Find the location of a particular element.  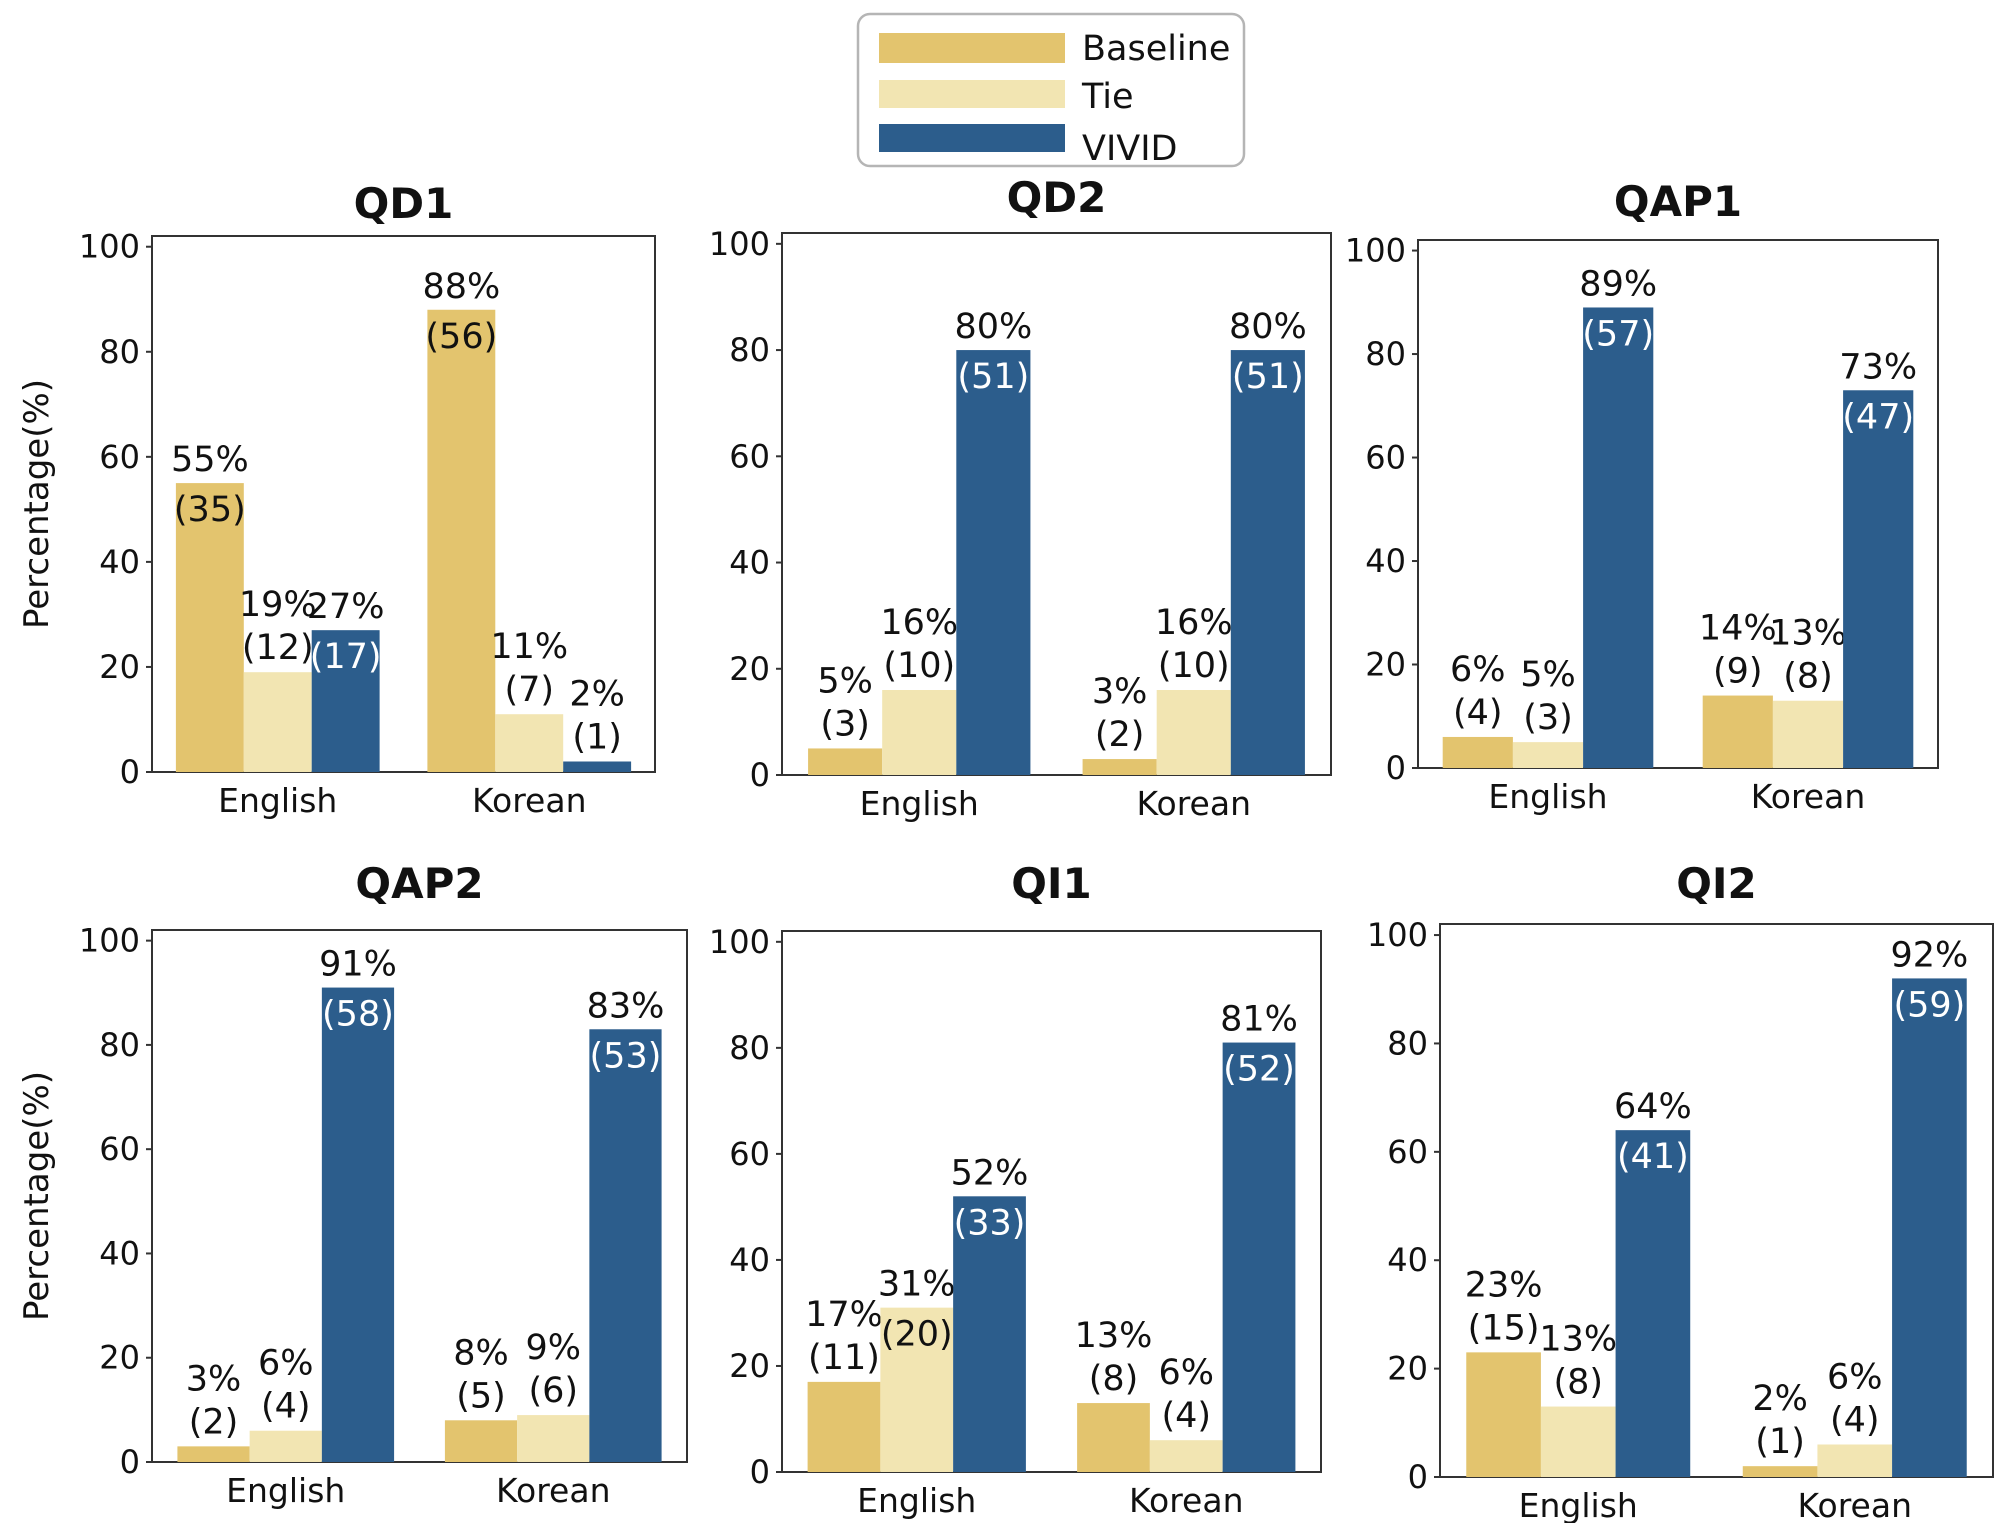

bar-count-label: (17) is located at coordinates (346, 657).